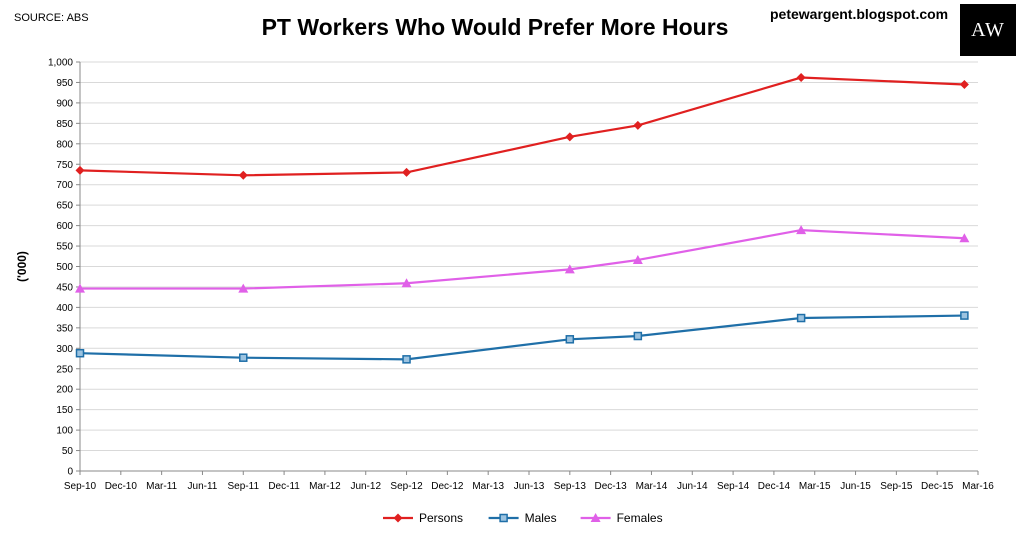 This screenshot has height=544, width=1024. Describe the element at coordinates (652, 486) in the screenshot. I see `x-tick-label: Mar-14` at that location.